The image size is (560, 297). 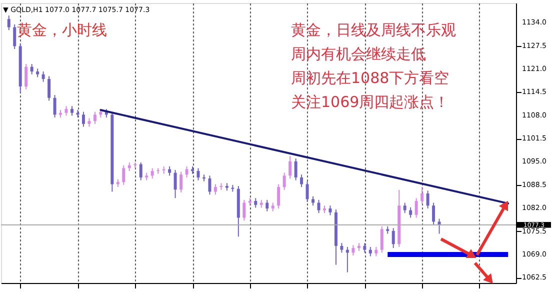 I want to click on text: 黄金，小时线, so click(x=62, y=30).